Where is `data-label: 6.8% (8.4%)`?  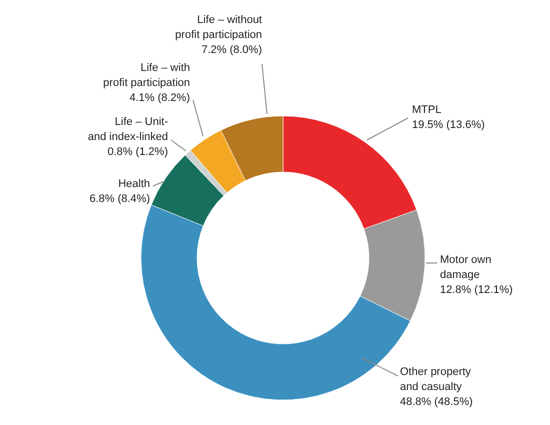
data-label: 6.8% (8.4%) is located at coordinates (119, 199).